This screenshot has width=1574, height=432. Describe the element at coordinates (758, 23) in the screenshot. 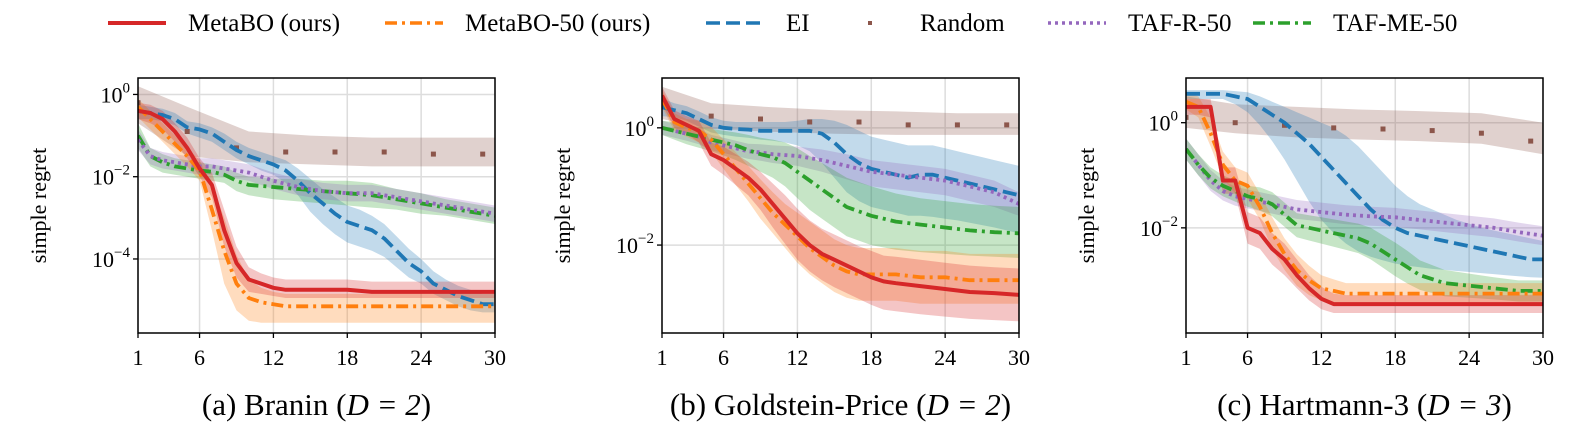

I see `legend-item: EI` at that location.